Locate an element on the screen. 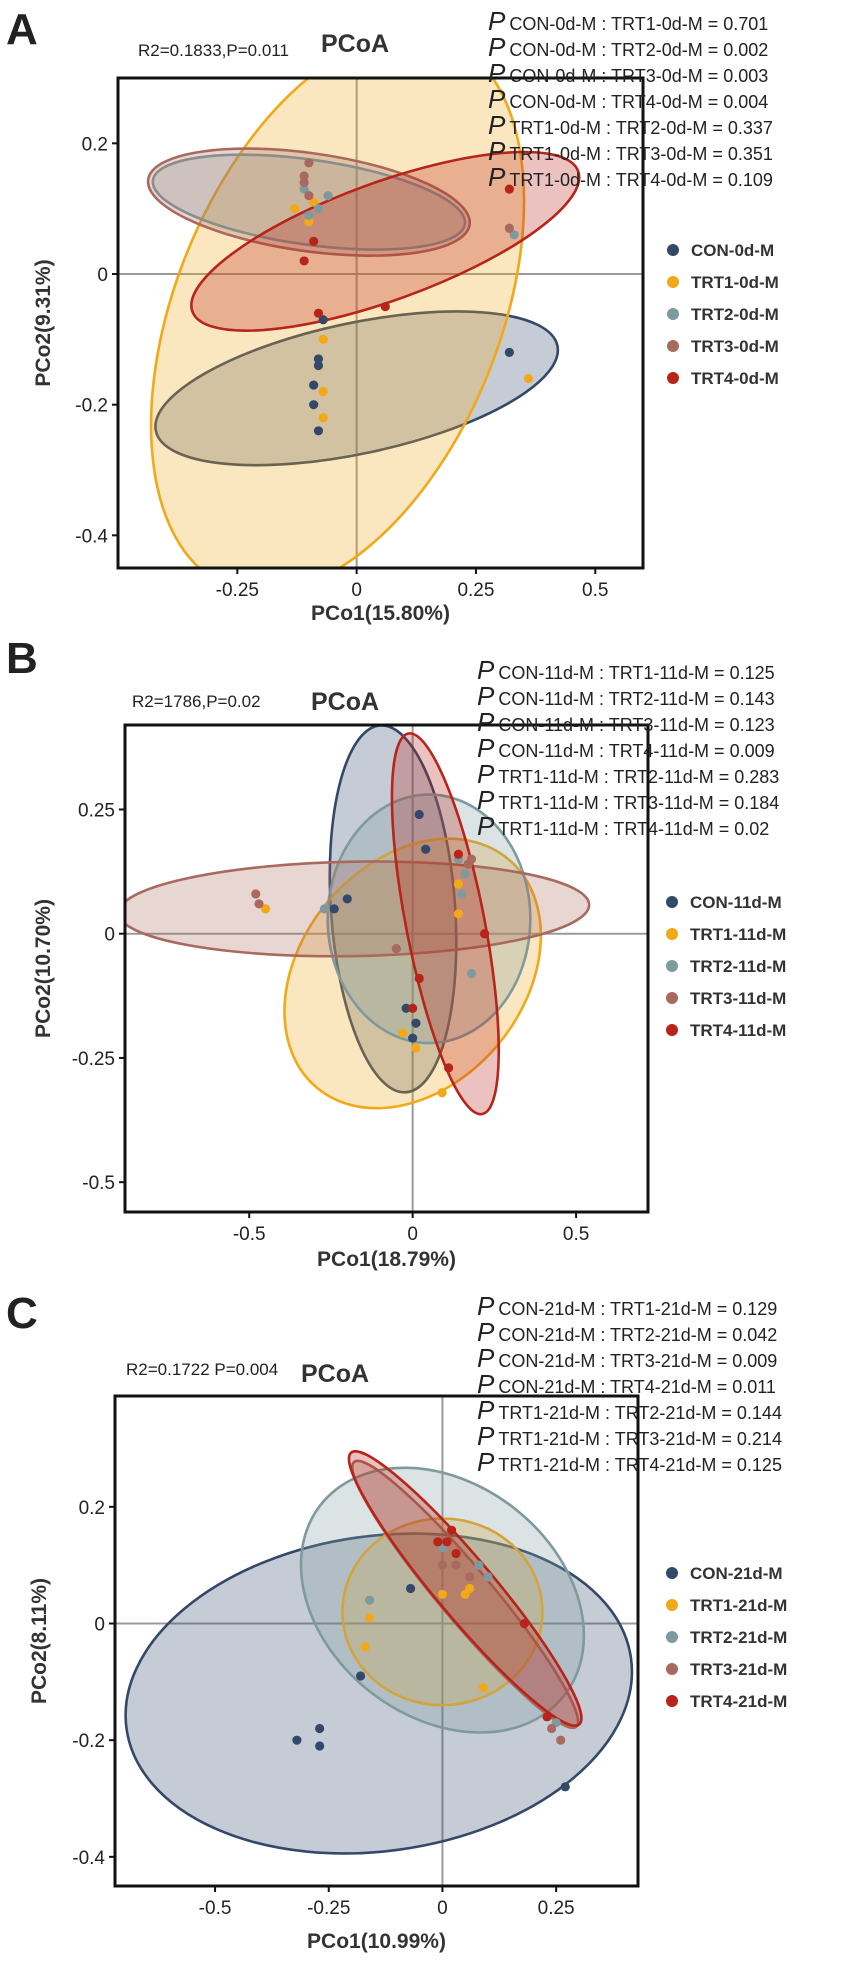 The image size is (851, 1961). legend-label: TRT1-0d-M is located at coordinates (735, 282).